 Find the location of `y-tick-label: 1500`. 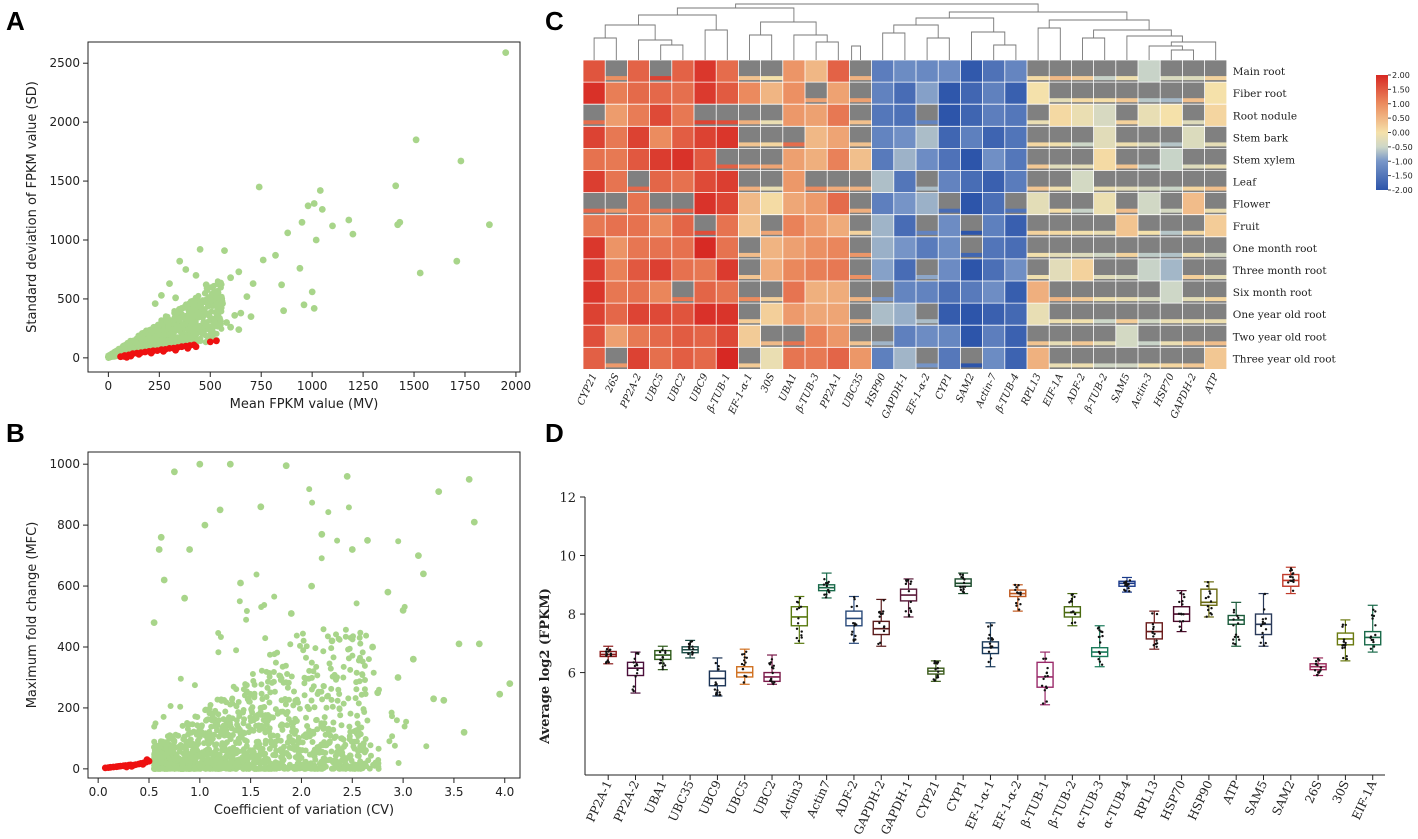

y-tick-label: 1500 is located at coordinates (64, 181).